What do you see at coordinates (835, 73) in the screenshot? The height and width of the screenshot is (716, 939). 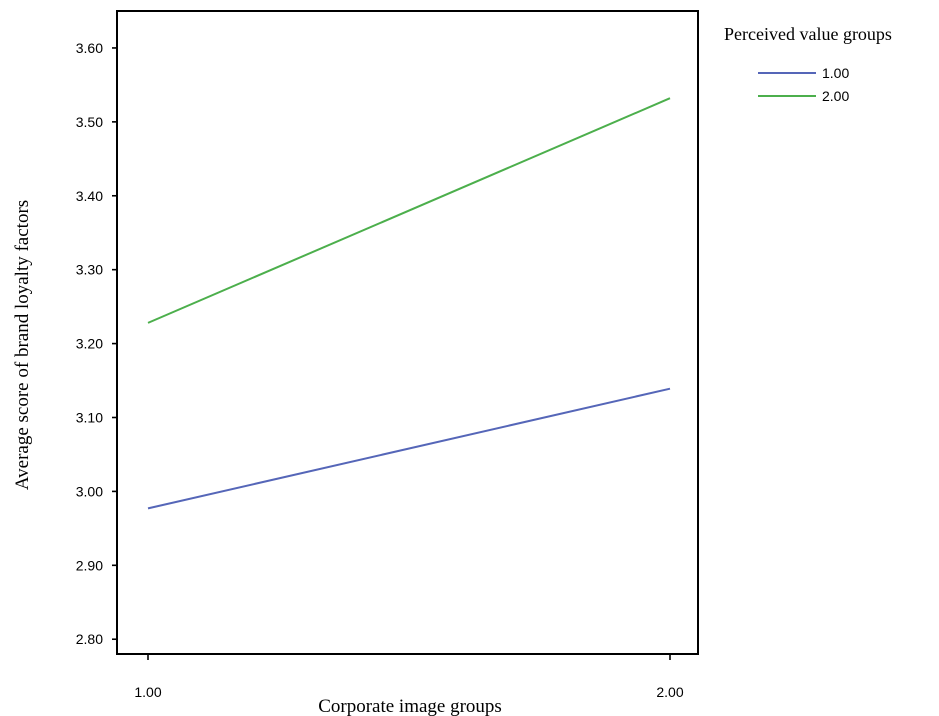 I see `legend-label: 1.00` at bounding box center [835, 73].